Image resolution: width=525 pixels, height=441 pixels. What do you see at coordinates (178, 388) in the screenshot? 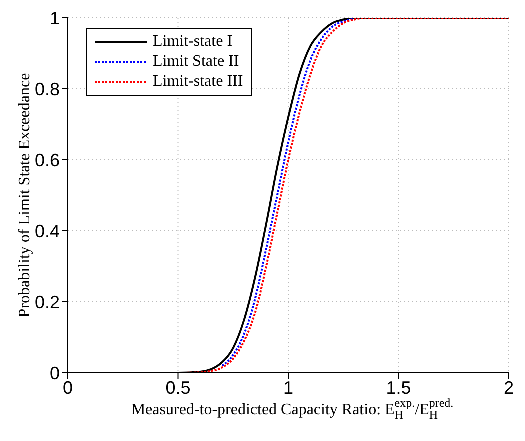
I see `x-tick-label: 0.5` at bounding box center [178, 388].